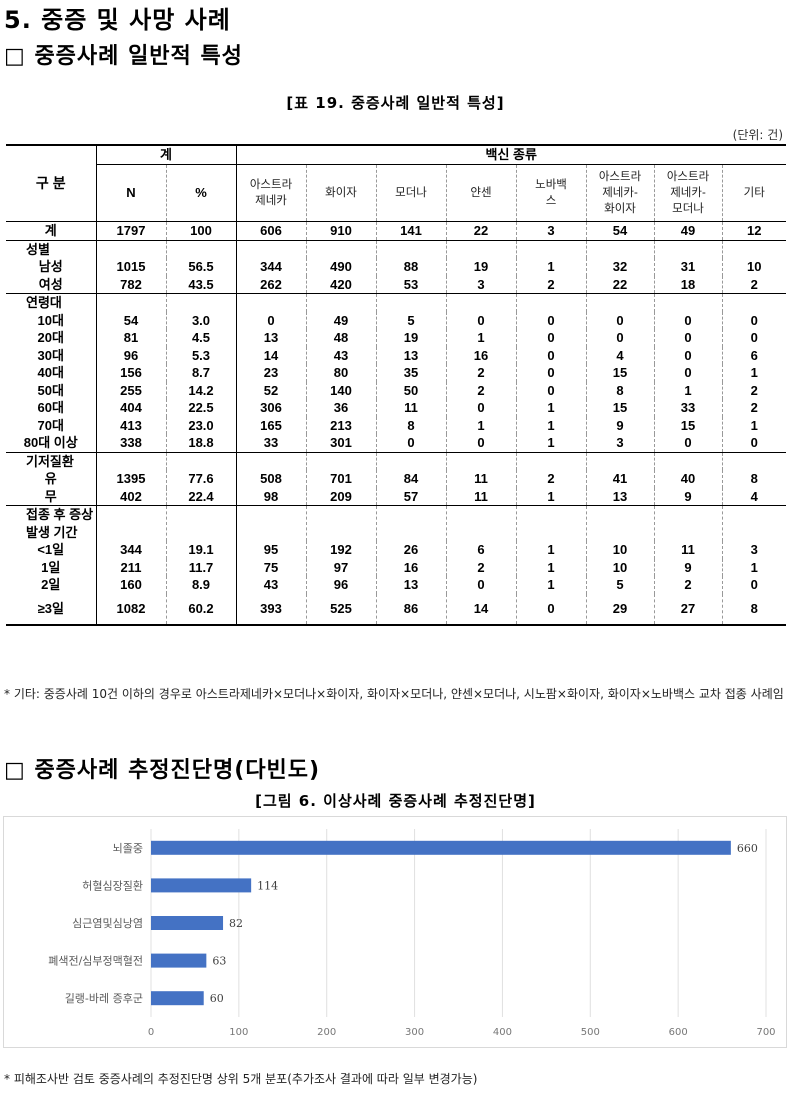 Image resolution: width=791 pixels, height=1095 pixels. I want to click on bar, so click(201, 885).